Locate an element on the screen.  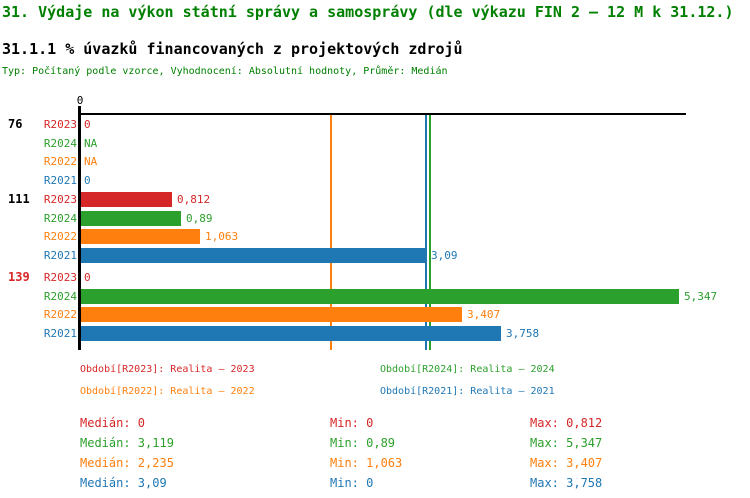
stat-max-3: Max: 3,758 is located at coordinates (566, 483).